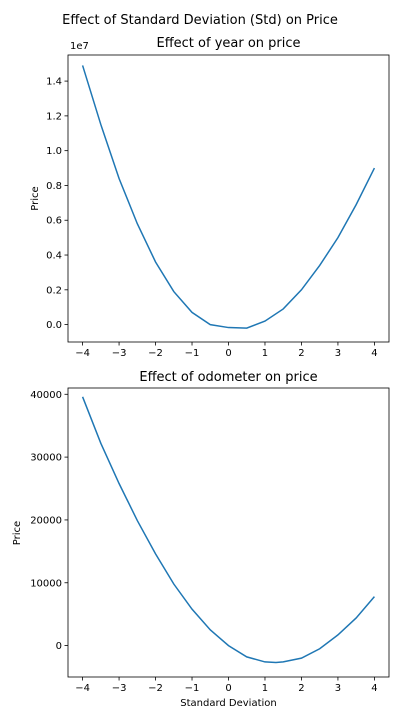 The image size is (400, 720). I want to click on y-tick-label: 0, so click(59, 646).